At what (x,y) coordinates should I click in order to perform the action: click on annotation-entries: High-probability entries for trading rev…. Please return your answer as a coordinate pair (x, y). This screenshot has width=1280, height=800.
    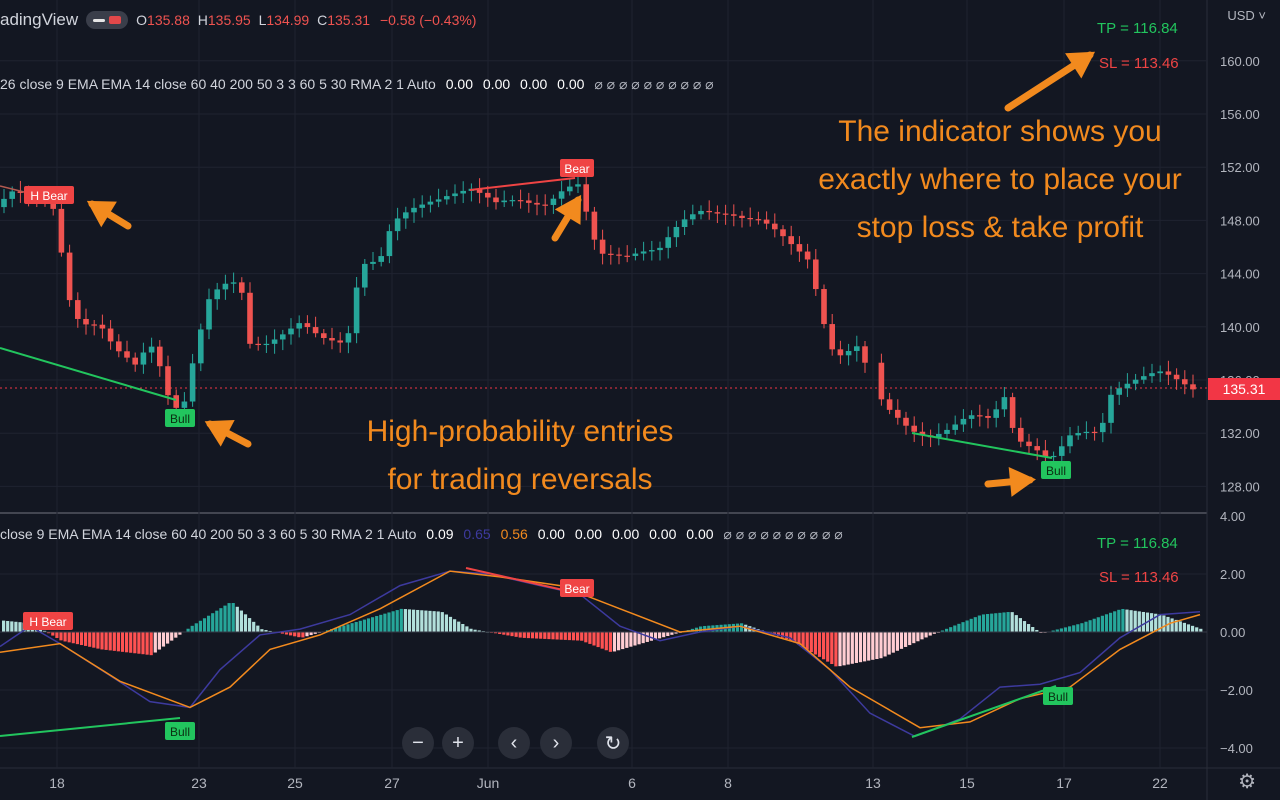
    Looking at the image, I should click on (520, 455).